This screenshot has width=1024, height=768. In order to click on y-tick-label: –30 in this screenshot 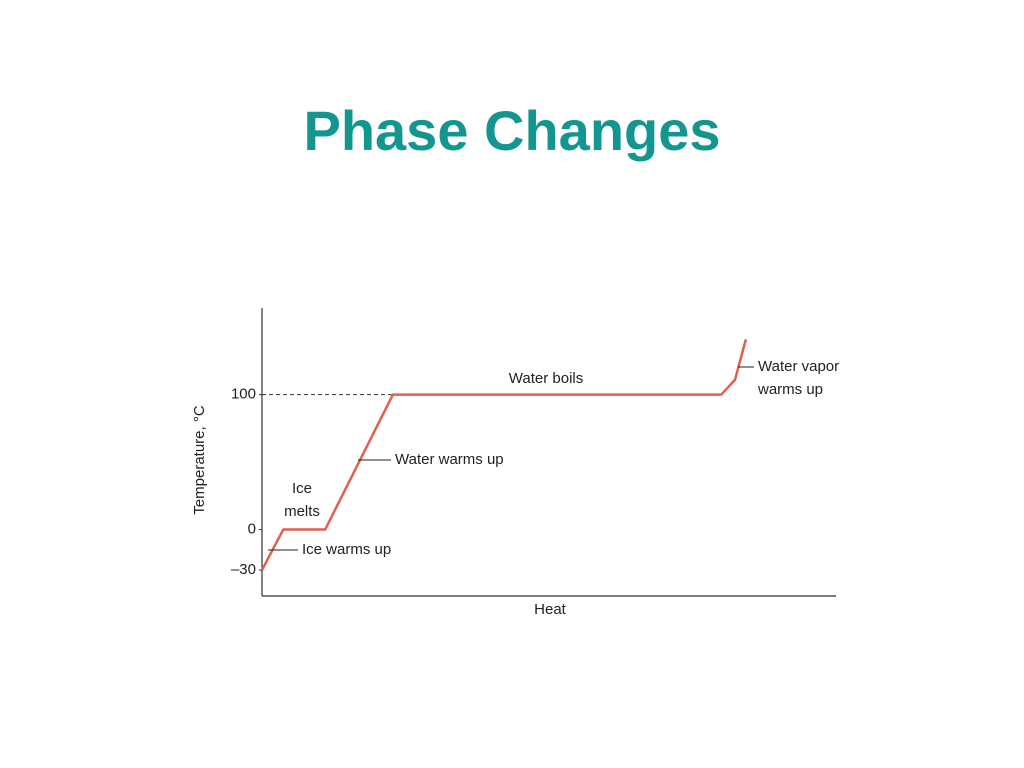, I will do `click(243, 569)`.